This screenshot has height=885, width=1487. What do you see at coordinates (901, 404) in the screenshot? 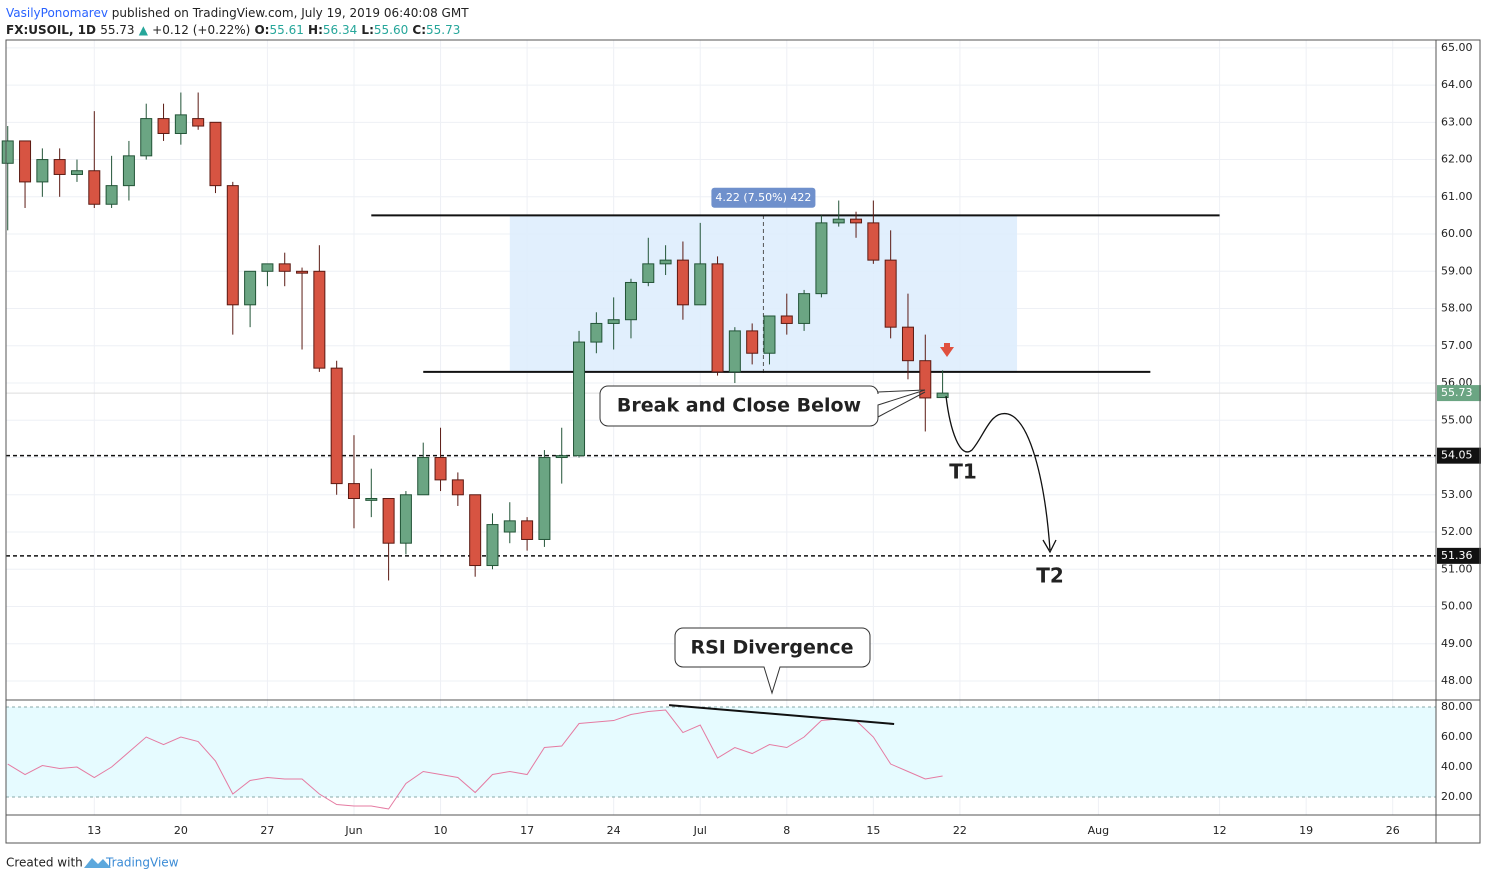
I see `callout-pointer` at bounding box center [901, 404].